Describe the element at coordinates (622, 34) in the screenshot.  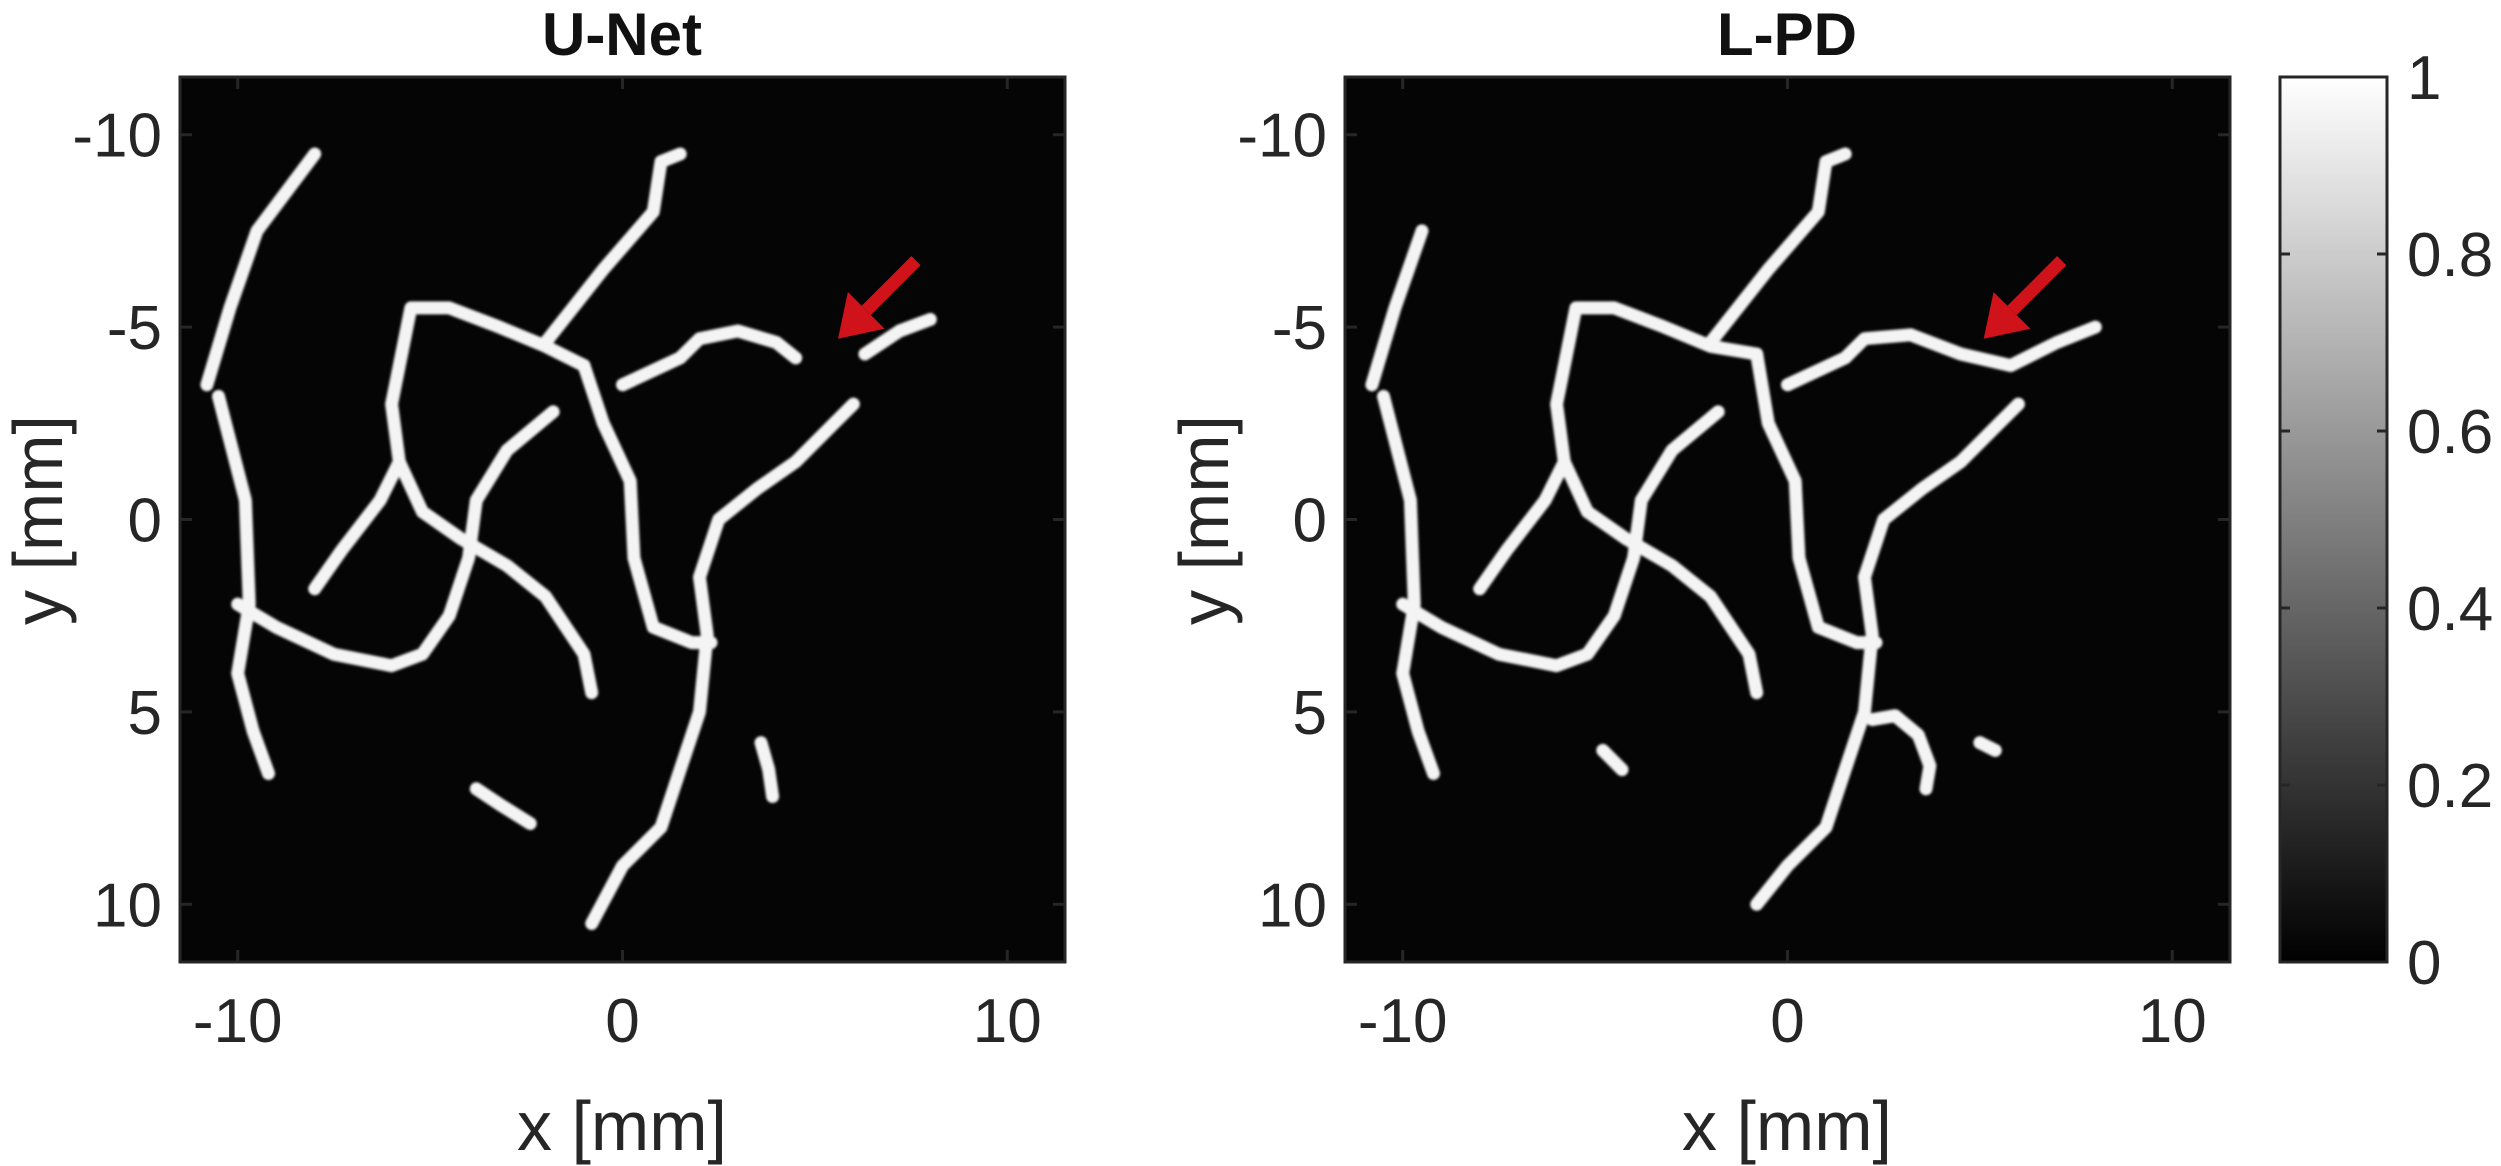
I see `panel-title: U-Net` at that location.